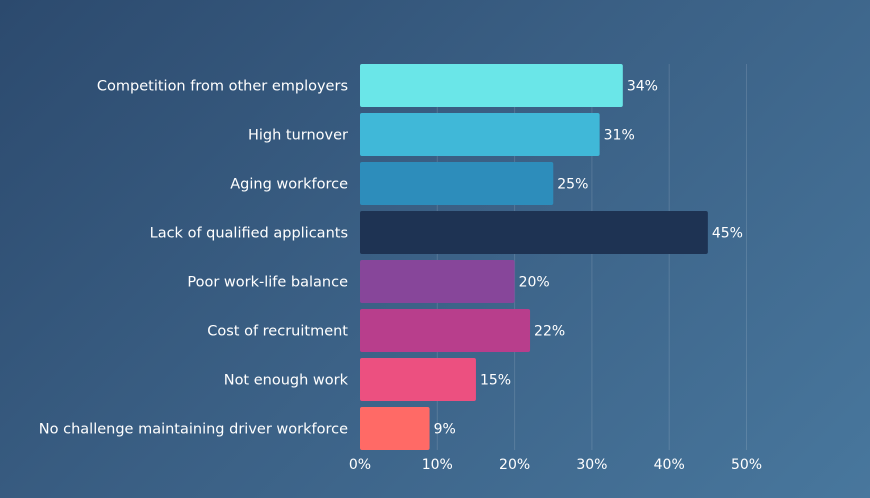 This screenshot has width=870, height=498. What do you see at coordinates (669, 465) in the screenshot?
I see `x-tick-label-40: 40%` at bounding box center [669, 465].